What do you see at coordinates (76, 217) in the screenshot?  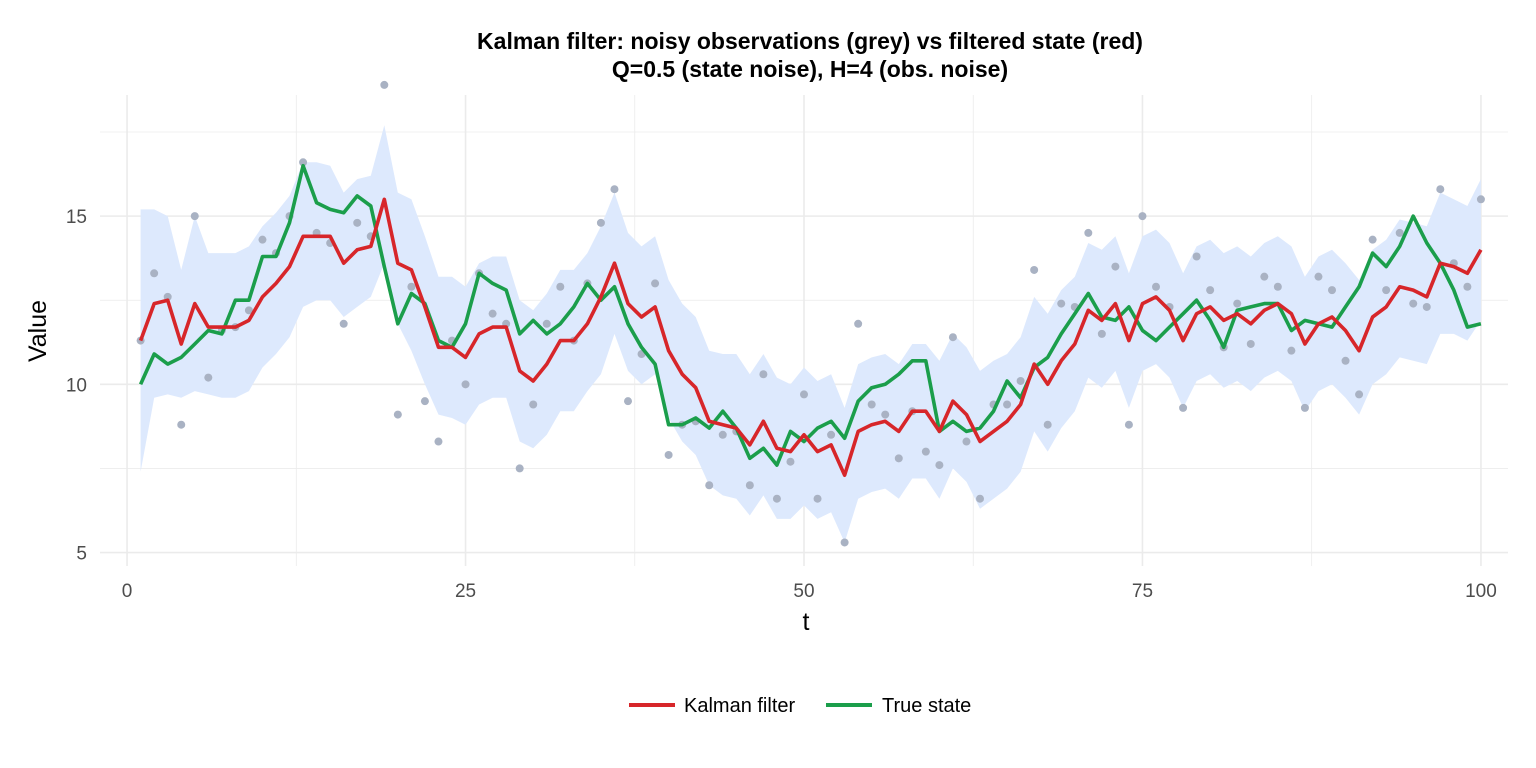 I see `y-tick-label: 15` at bounding box center [76, 217].